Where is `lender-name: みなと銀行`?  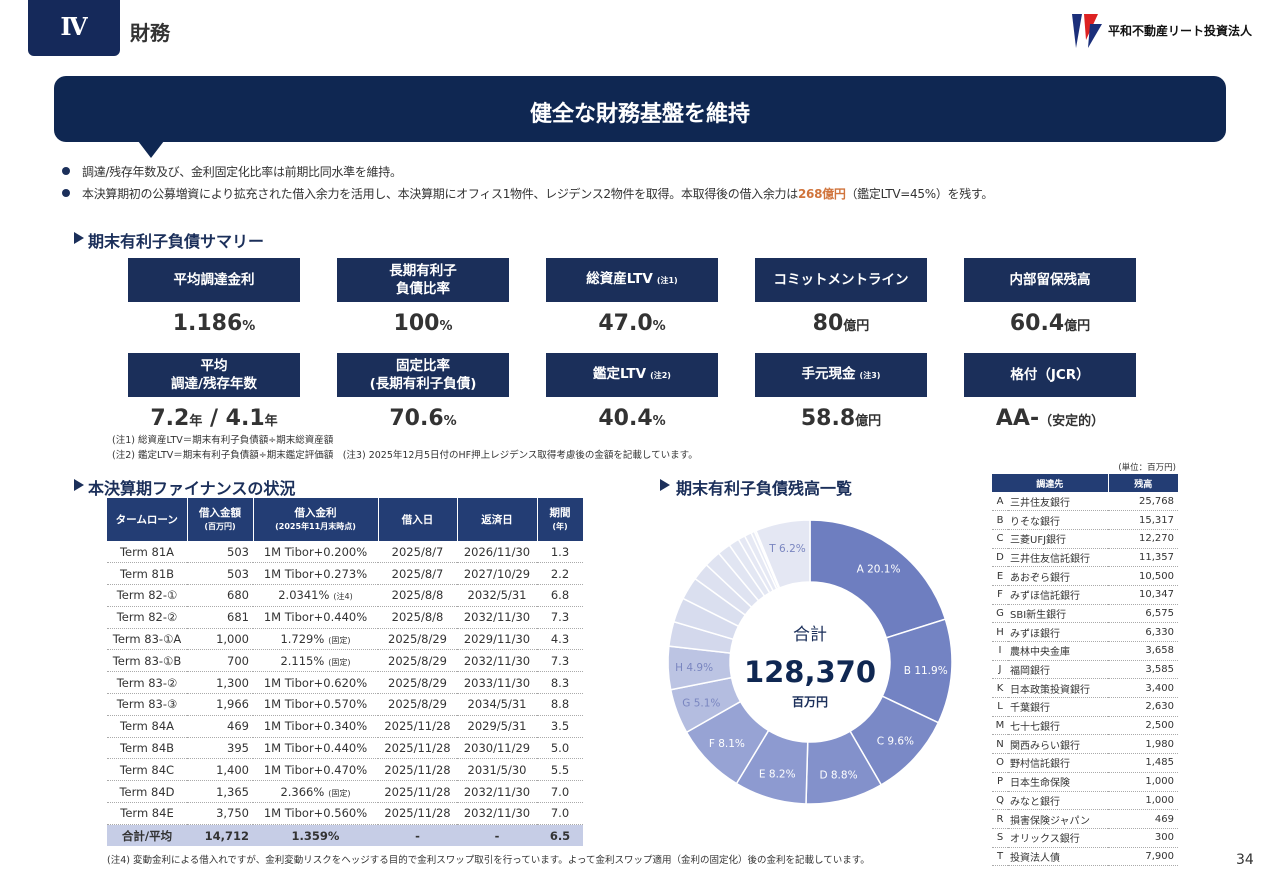
lender-name: みなと銀行 is located at coordinates (1035, 802).